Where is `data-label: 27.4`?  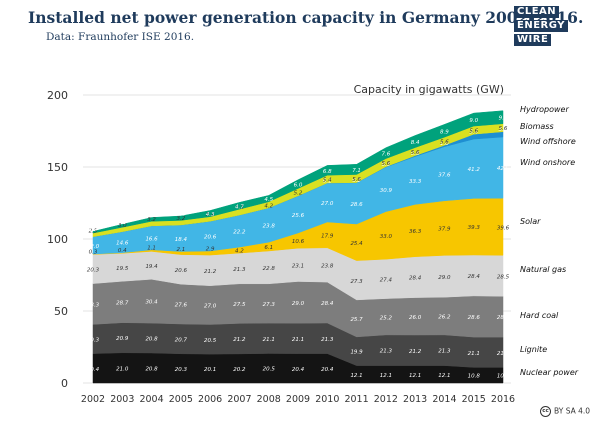 data-label: 27.4 is located at coordinates (386, 280).